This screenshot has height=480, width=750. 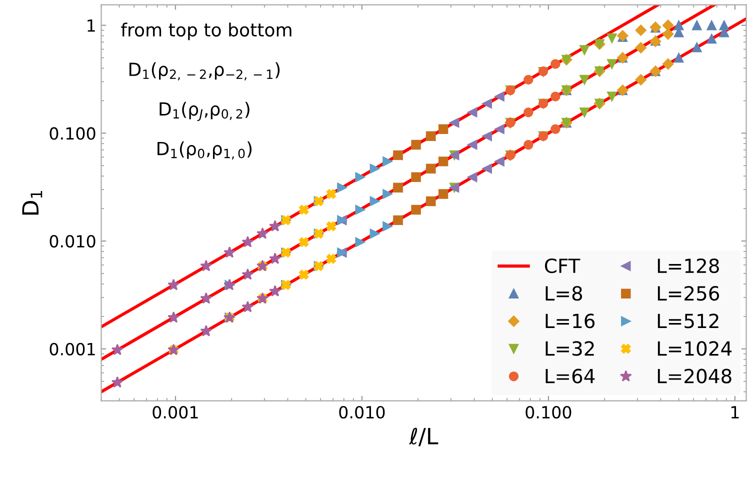 What do you see at coordinates (423, 437) in the screenshot?
I see `x-axis-title: ℓ/L` at bounding box center [423, 437].